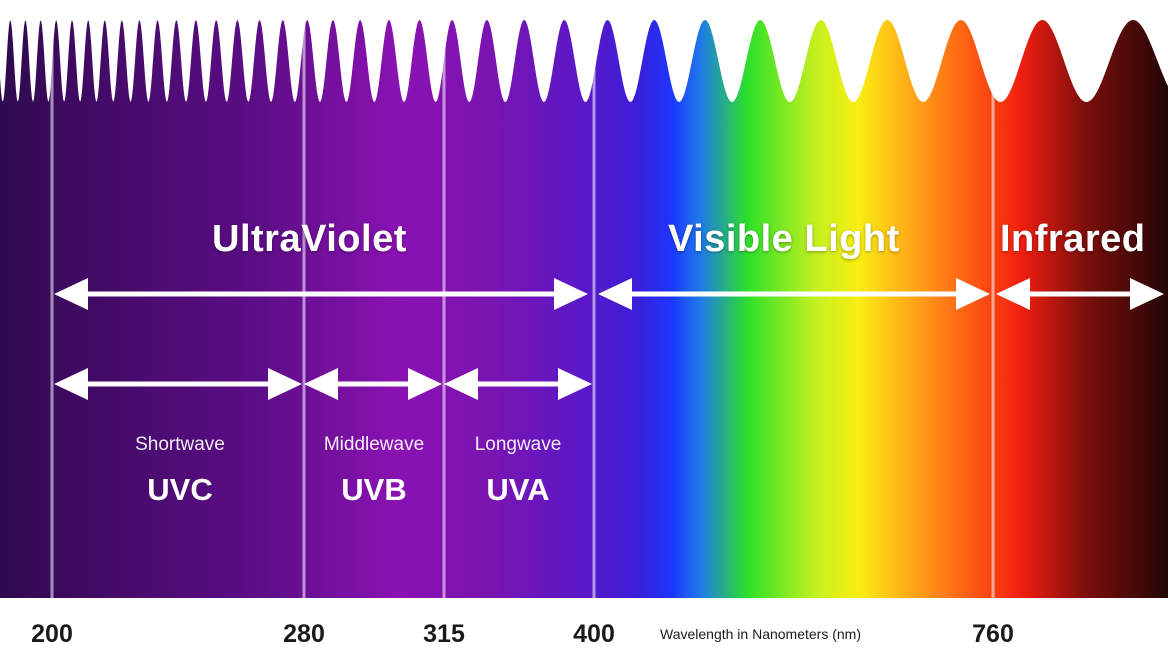  What do you see at coordinates (374, 444) in the screenshot?
I see `middlewave-label: Middlewave` at bounding box center [374, 444].